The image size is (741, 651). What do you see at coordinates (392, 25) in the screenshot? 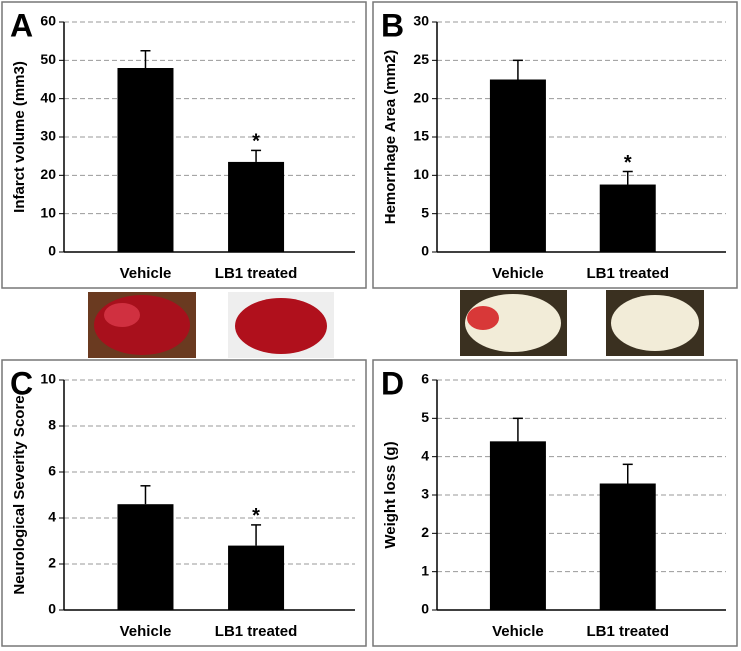
I see `panel-letter: B` at bounding box center [392, 25].